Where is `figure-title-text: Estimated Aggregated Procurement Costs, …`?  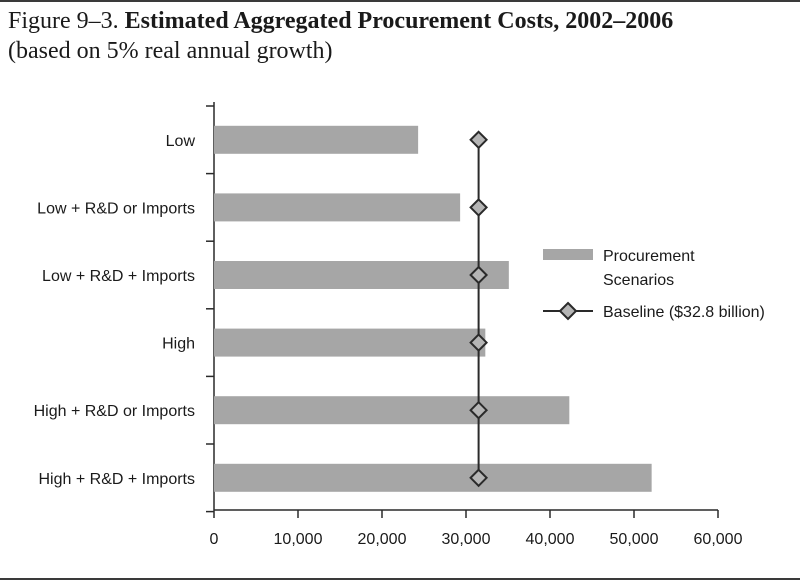
figure-title-text: Estimated Aggregated Procurement Costs, … is located at coordinates (399, 21).